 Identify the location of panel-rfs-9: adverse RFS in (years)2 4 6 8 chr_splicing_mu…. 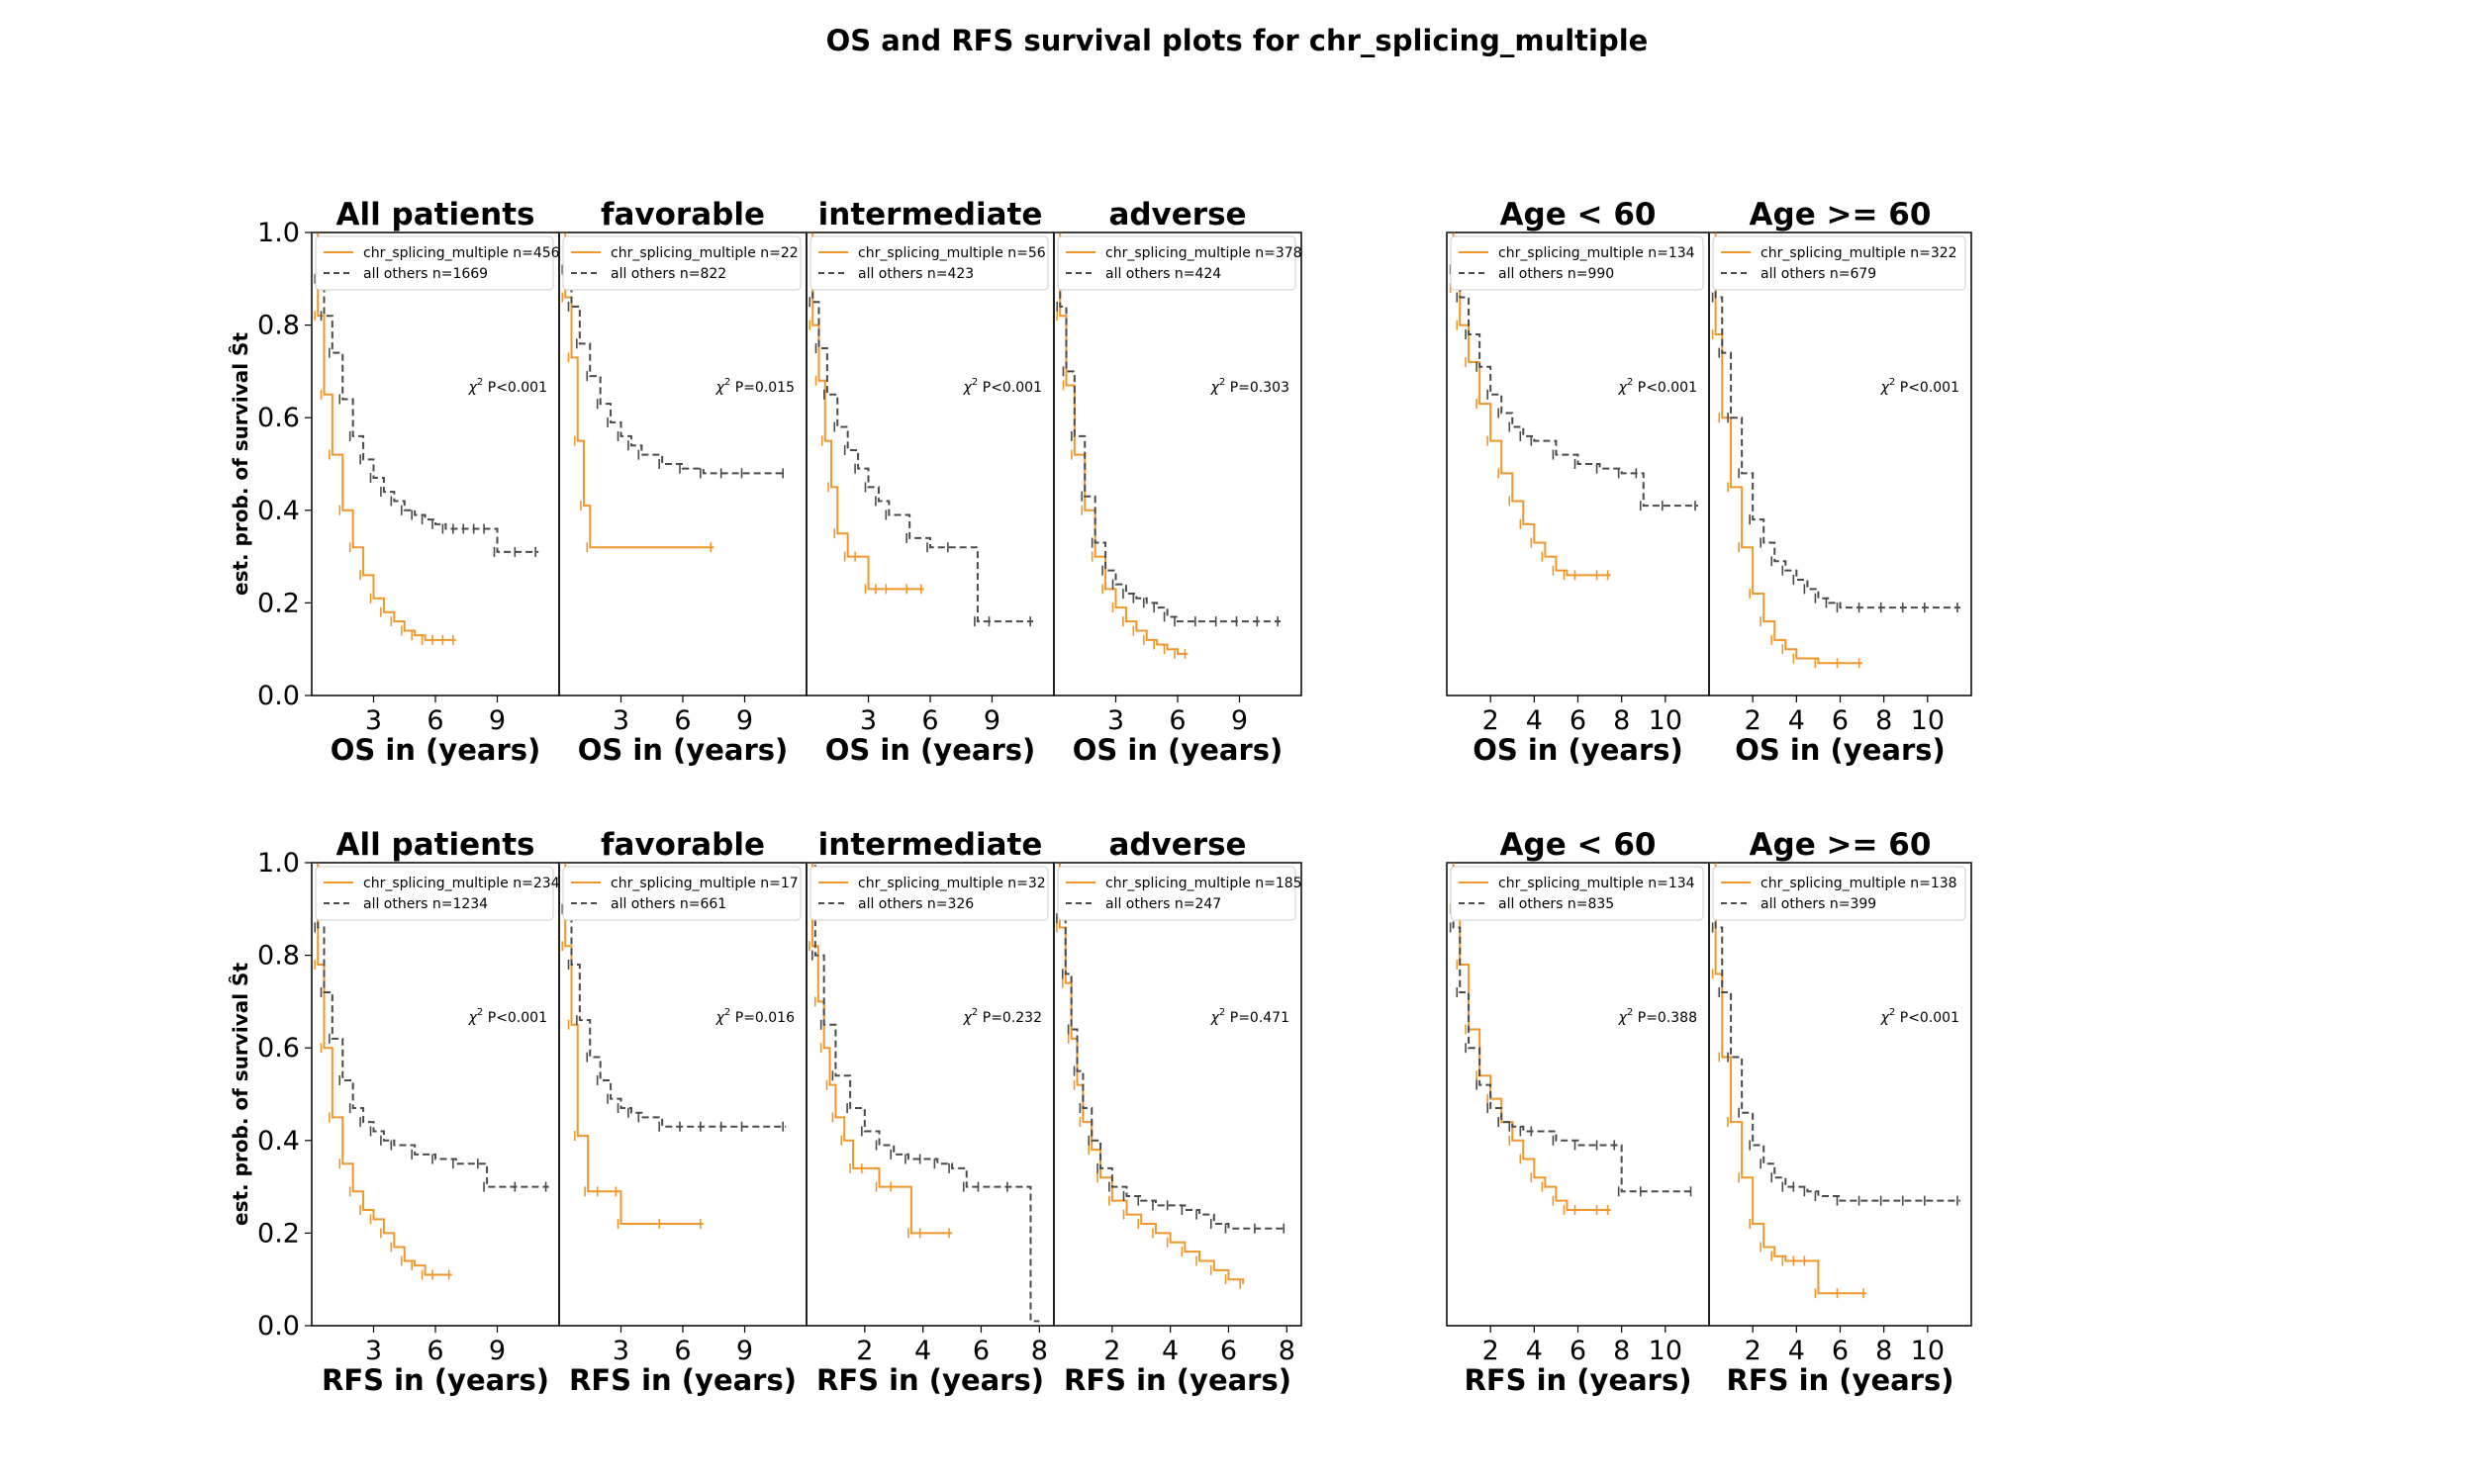
(1177, 1112).